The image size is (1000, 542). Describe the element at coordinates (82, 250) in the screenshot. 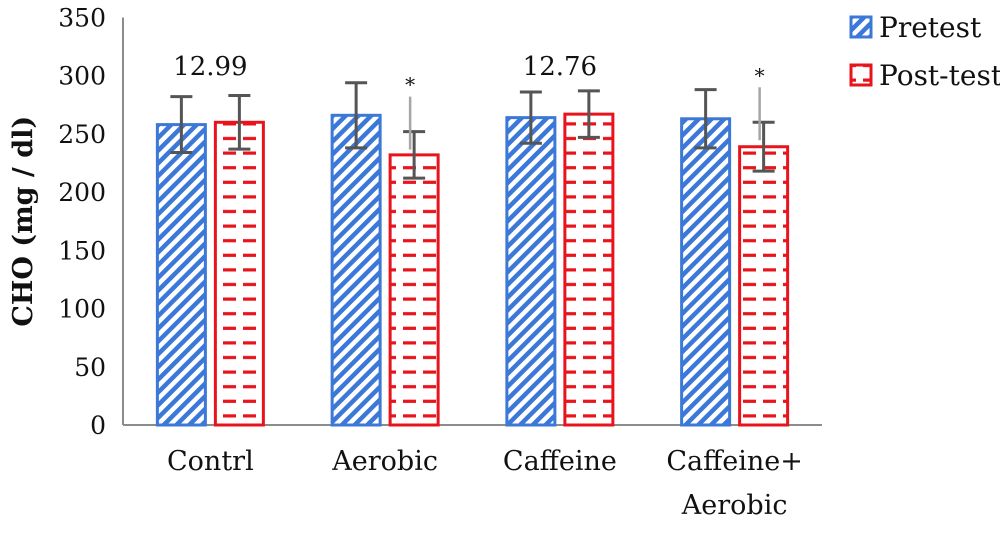

I see `y-tick-label: 150` at that location.